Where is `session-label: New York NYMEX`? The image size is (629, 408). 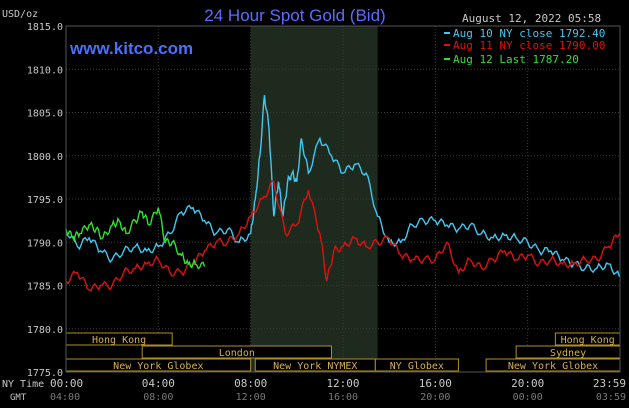 session-label: New York NYMEX is located at coordinates (315, 366).